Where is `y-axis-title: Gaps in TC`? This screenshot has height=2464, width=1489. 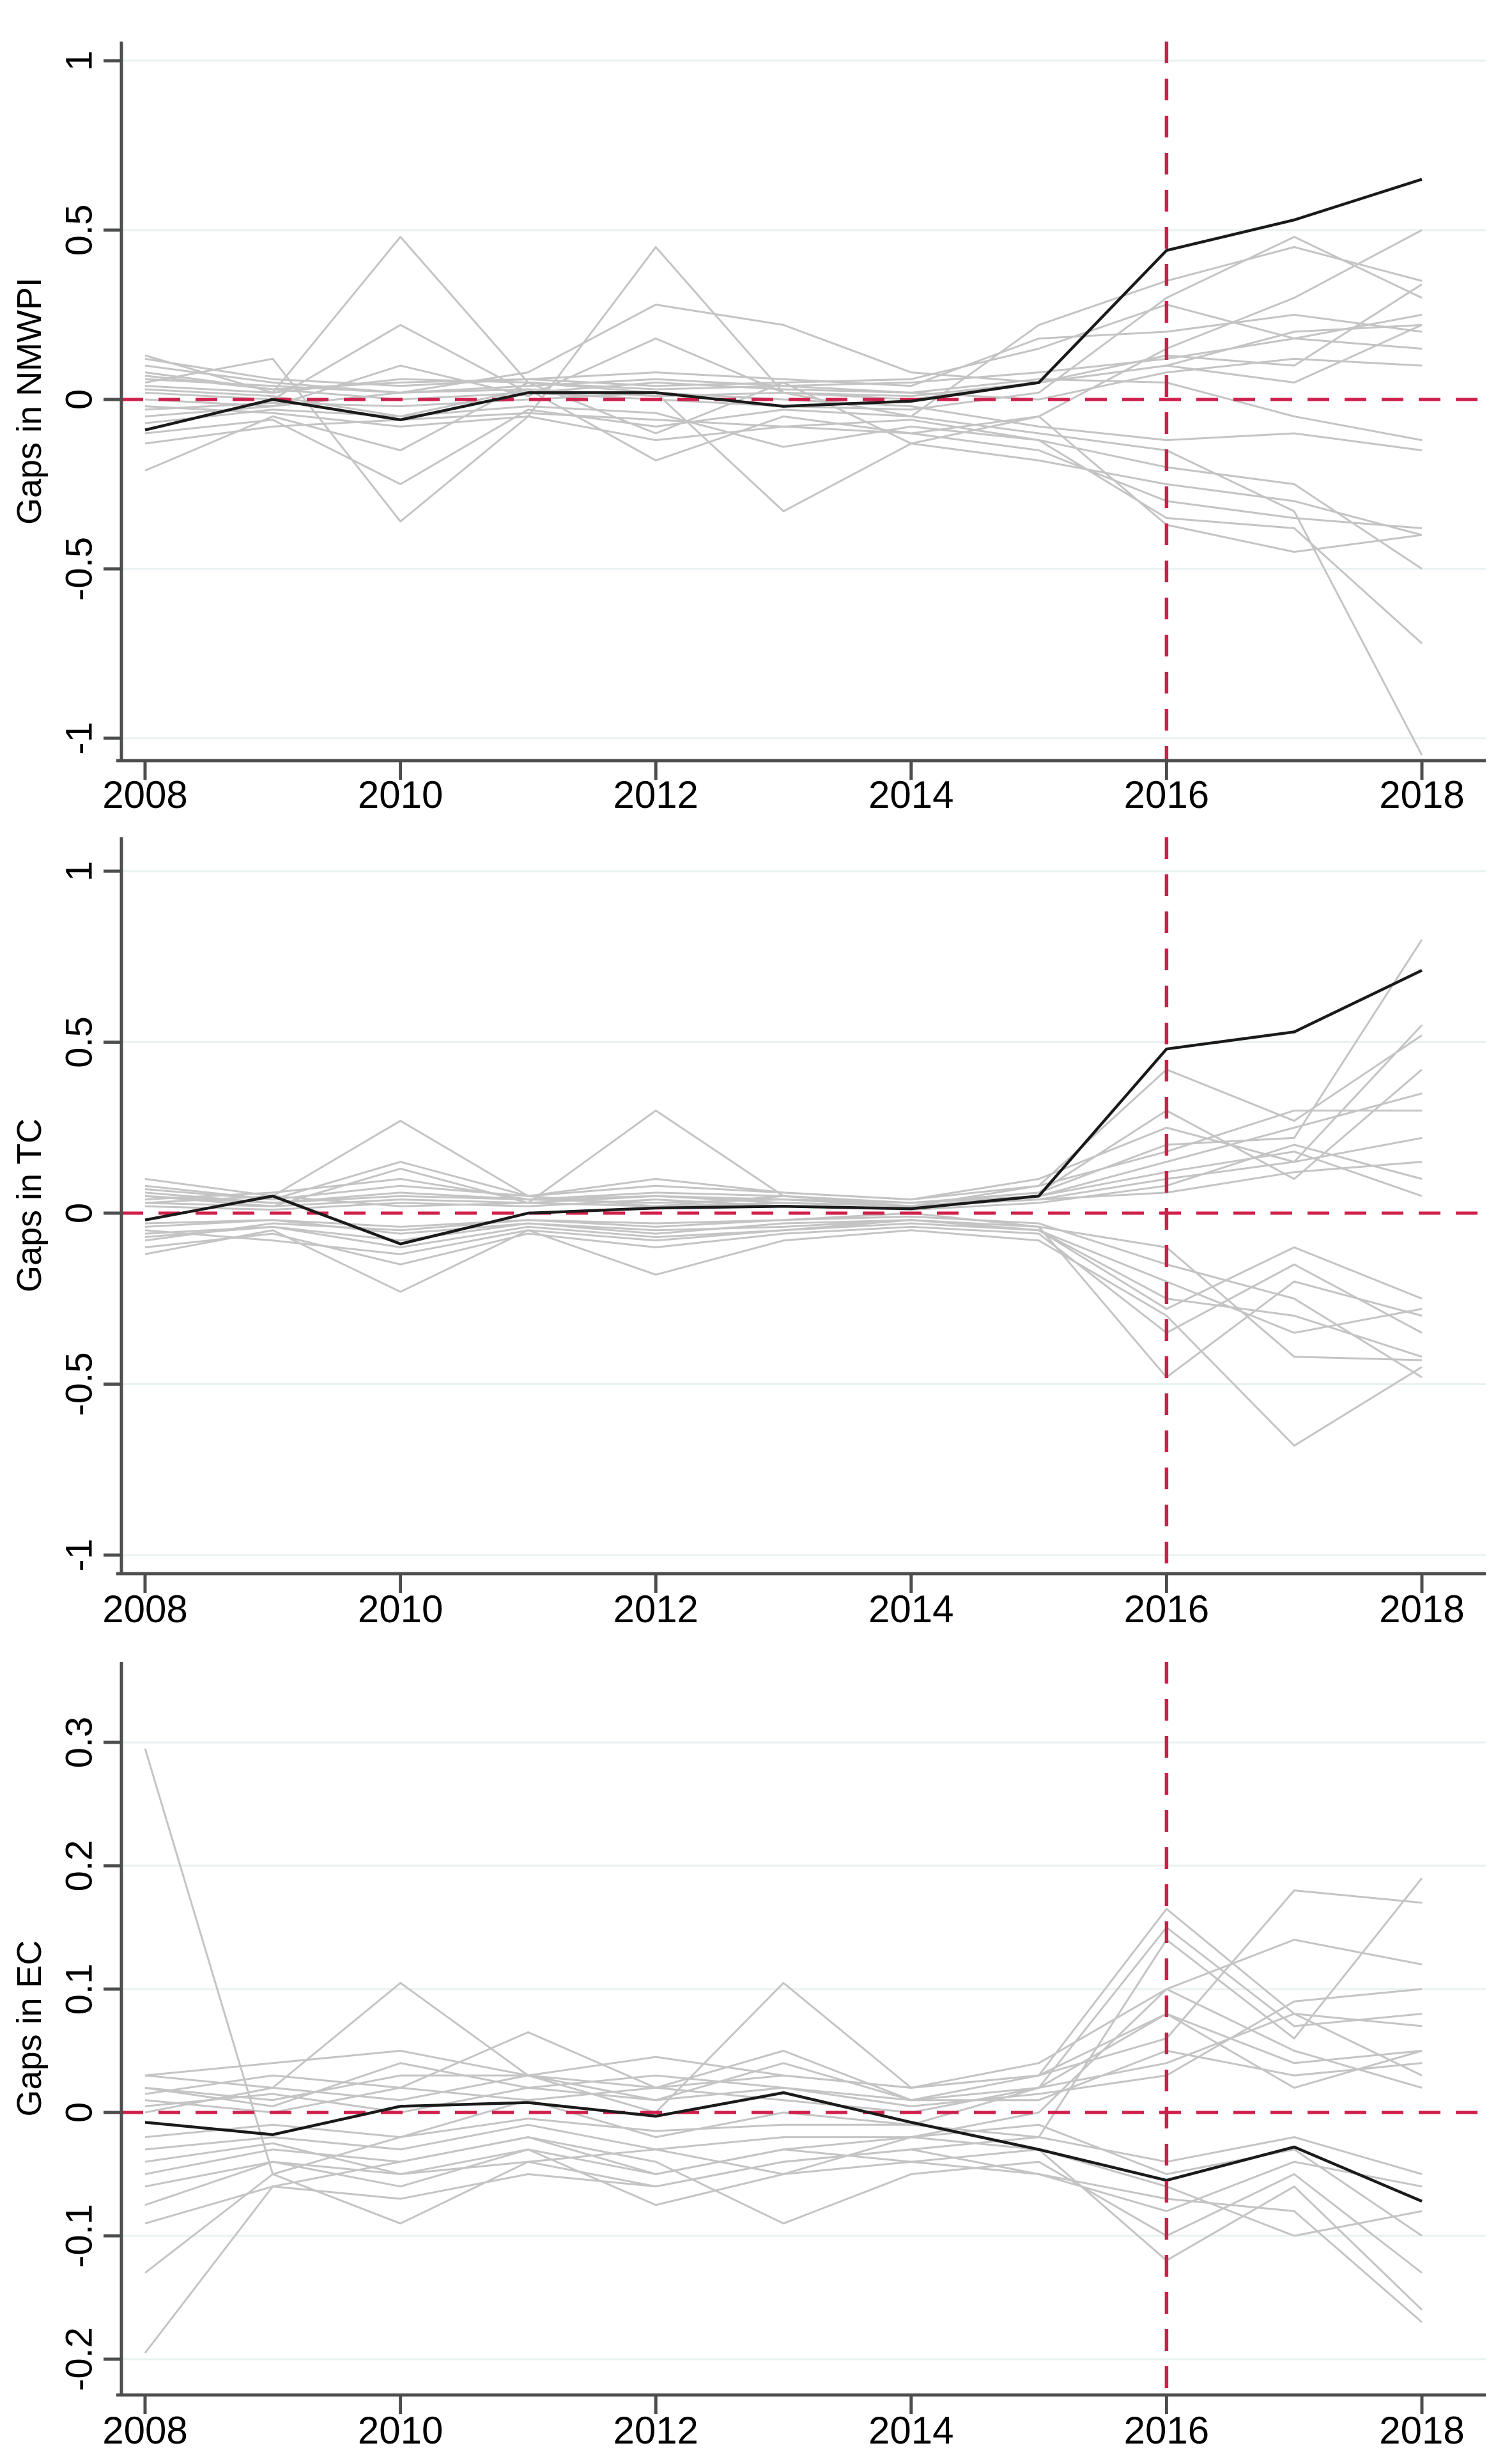
y-axis-title: Gaps in TC is located at coordinates (30, 1205).